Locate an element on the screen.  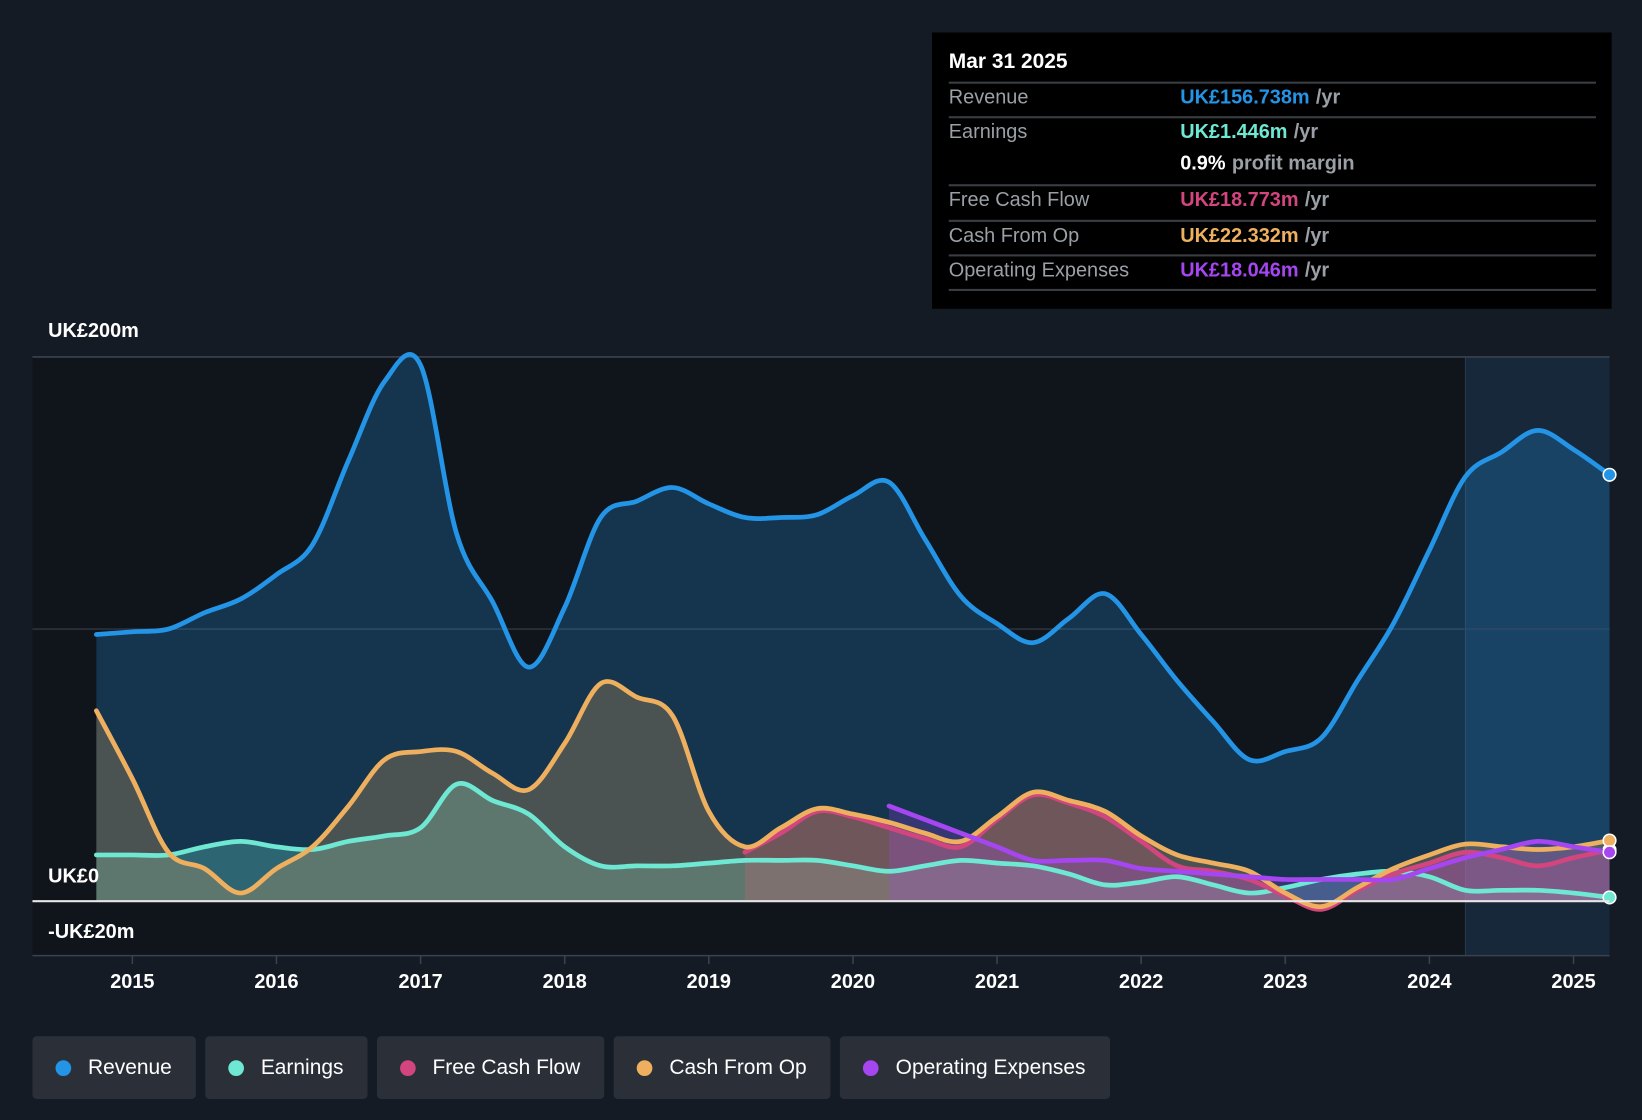
revenue-end-marker is located at coordinates (1609, 474).